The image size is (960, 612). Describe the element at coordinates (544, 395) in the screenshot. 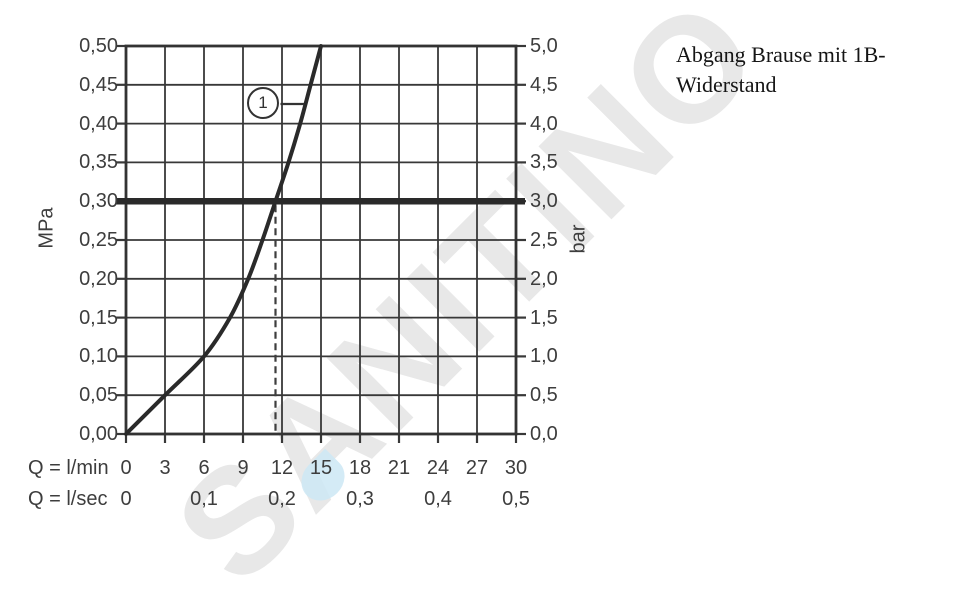

I see `y-axis-right-tick-label: 0,5` at that location.